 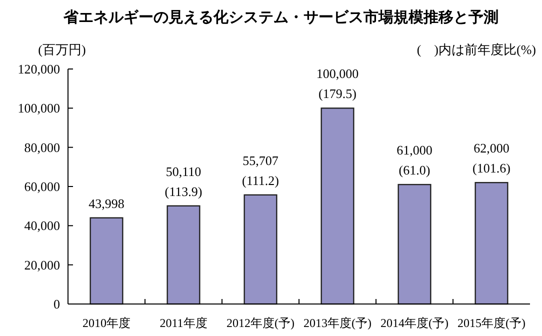 I want to click on y-axis-title: (百万円), so click(x=62, y=49).